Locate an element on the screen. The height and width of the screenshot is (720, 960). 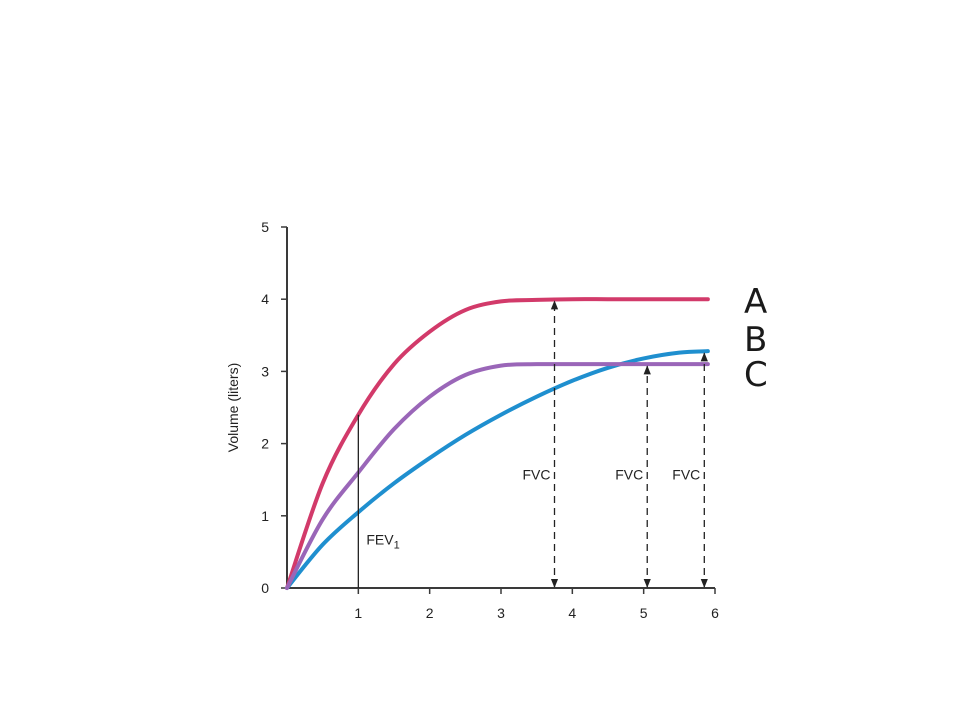
x-tick-label: 2 is located at coordinates (430, 613).